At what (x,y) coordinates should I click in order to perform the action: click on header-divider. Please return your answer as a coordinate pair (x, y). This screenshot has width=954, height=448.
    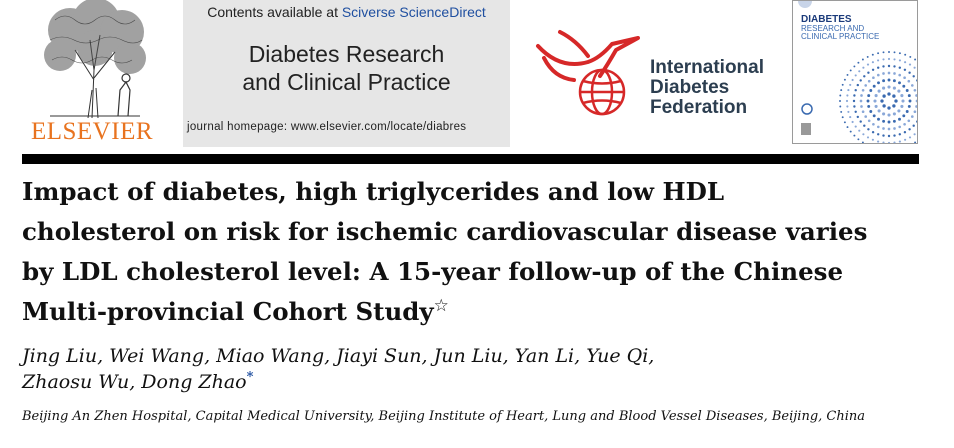
    Looking at the image, I should click on (470, 159).